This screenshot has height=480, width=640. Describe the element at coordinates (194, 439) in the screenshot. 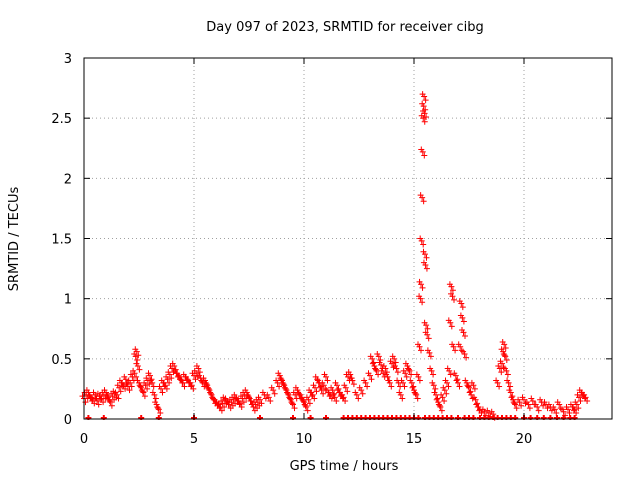

I see `x-tick-label: 5` at that location.